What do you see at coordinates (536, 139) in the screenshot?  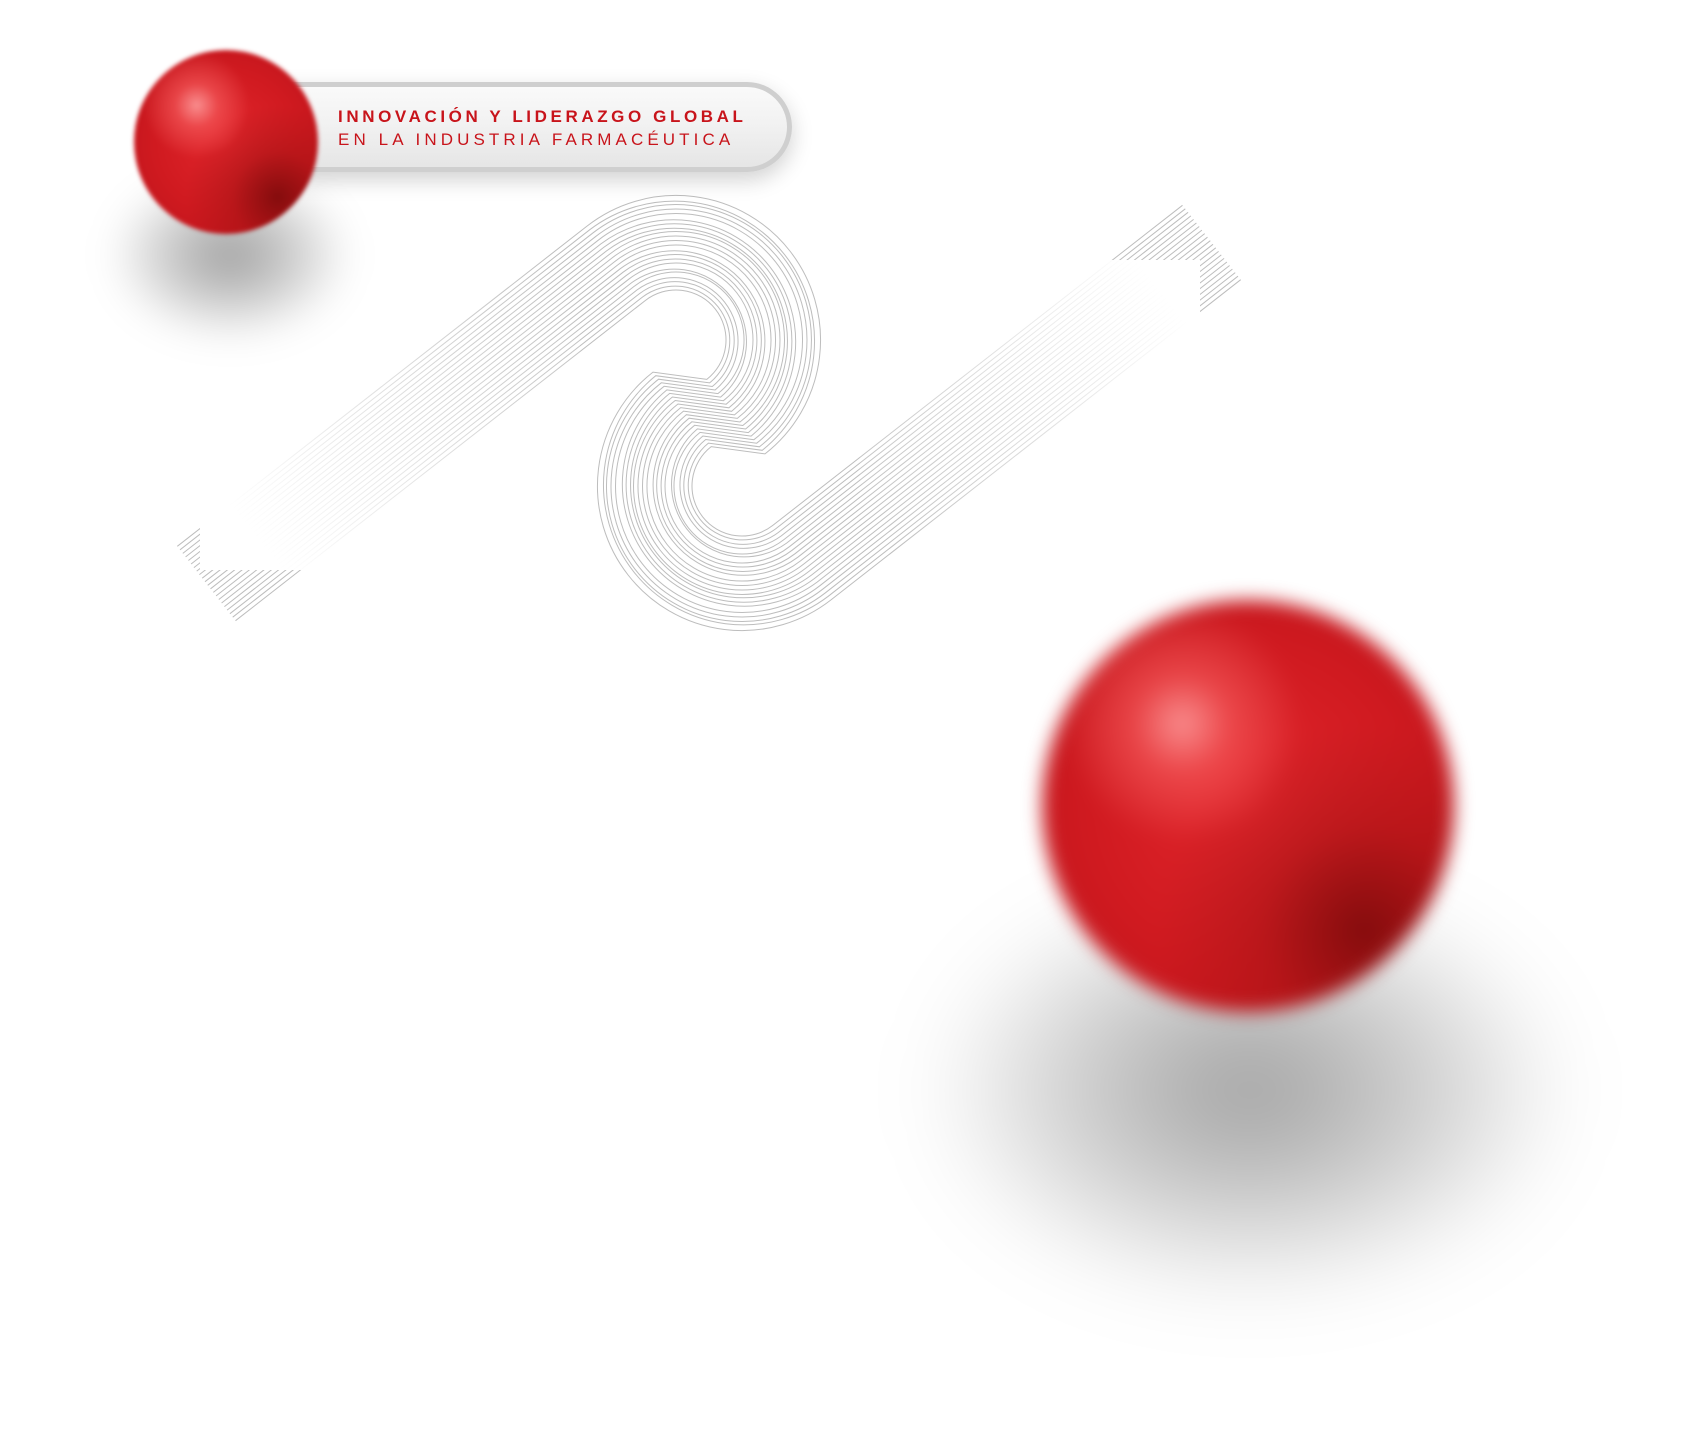 I see `tagline-line-2: EN LA INDUSTRIA FARMACÉUTICA` at bounding box center [536, 139].